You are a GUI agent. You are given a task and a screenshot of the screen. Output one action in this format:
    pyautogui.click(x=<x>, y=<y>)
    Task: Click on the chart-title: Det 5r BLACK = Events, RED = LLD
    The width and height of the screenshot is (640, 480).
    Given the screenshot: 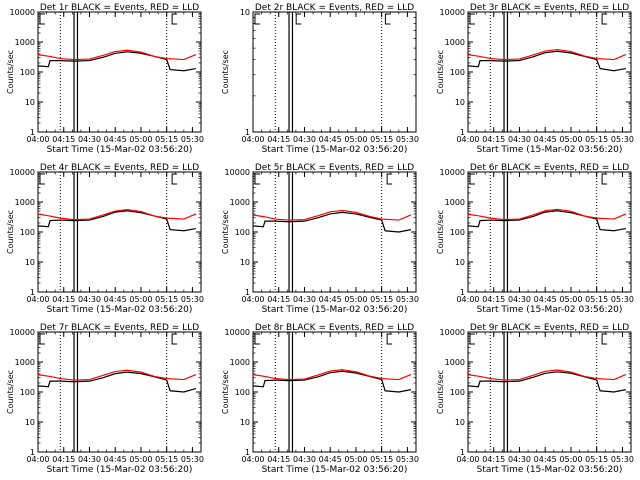 What is the action you would take?
    pyautogui.click(x=334, y=168)
    